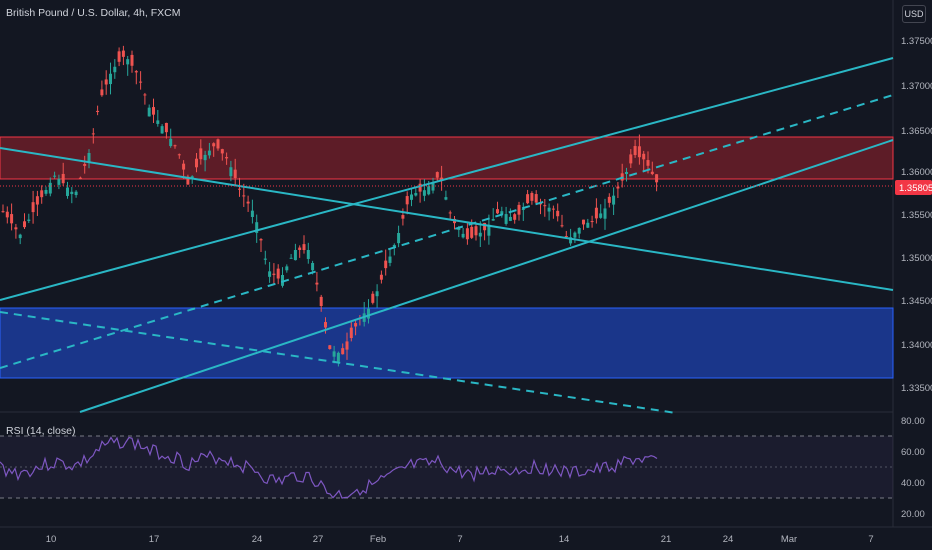 The image size is (932, 550). What do you see at coordinates (41, 431) in the screenshot?
I see `rsi-indicator-title: RSI (14, close)` at bounding box center [41, 431].